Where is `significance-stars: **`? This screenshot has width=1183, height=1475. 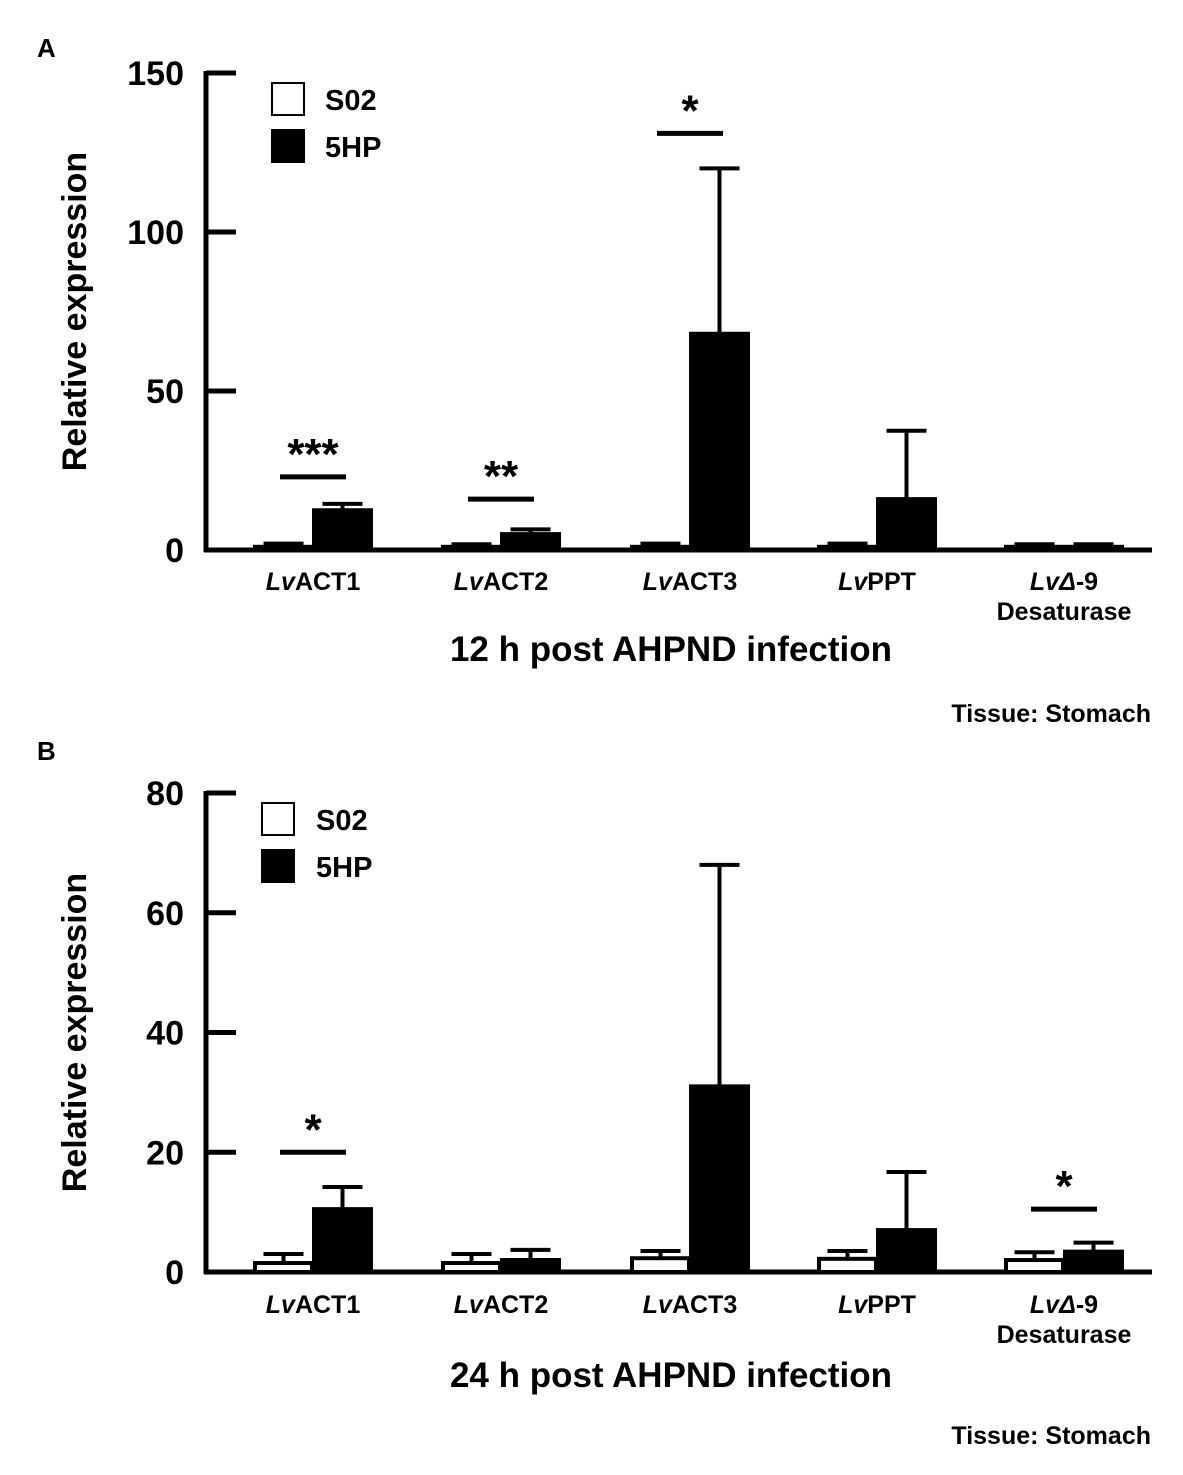 significance-stars: ** is located at coordinates (501, 476).